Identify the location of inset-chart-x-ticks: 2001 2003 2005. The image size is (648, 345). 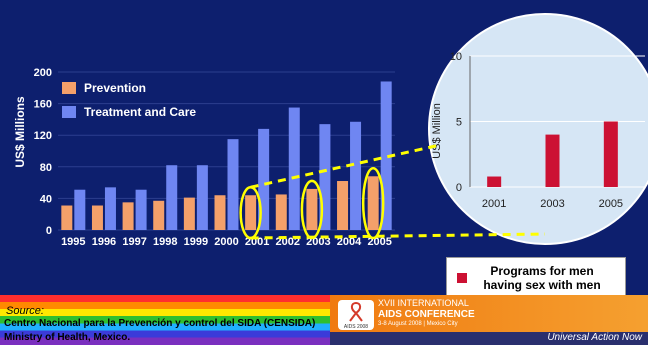
(552, 204).